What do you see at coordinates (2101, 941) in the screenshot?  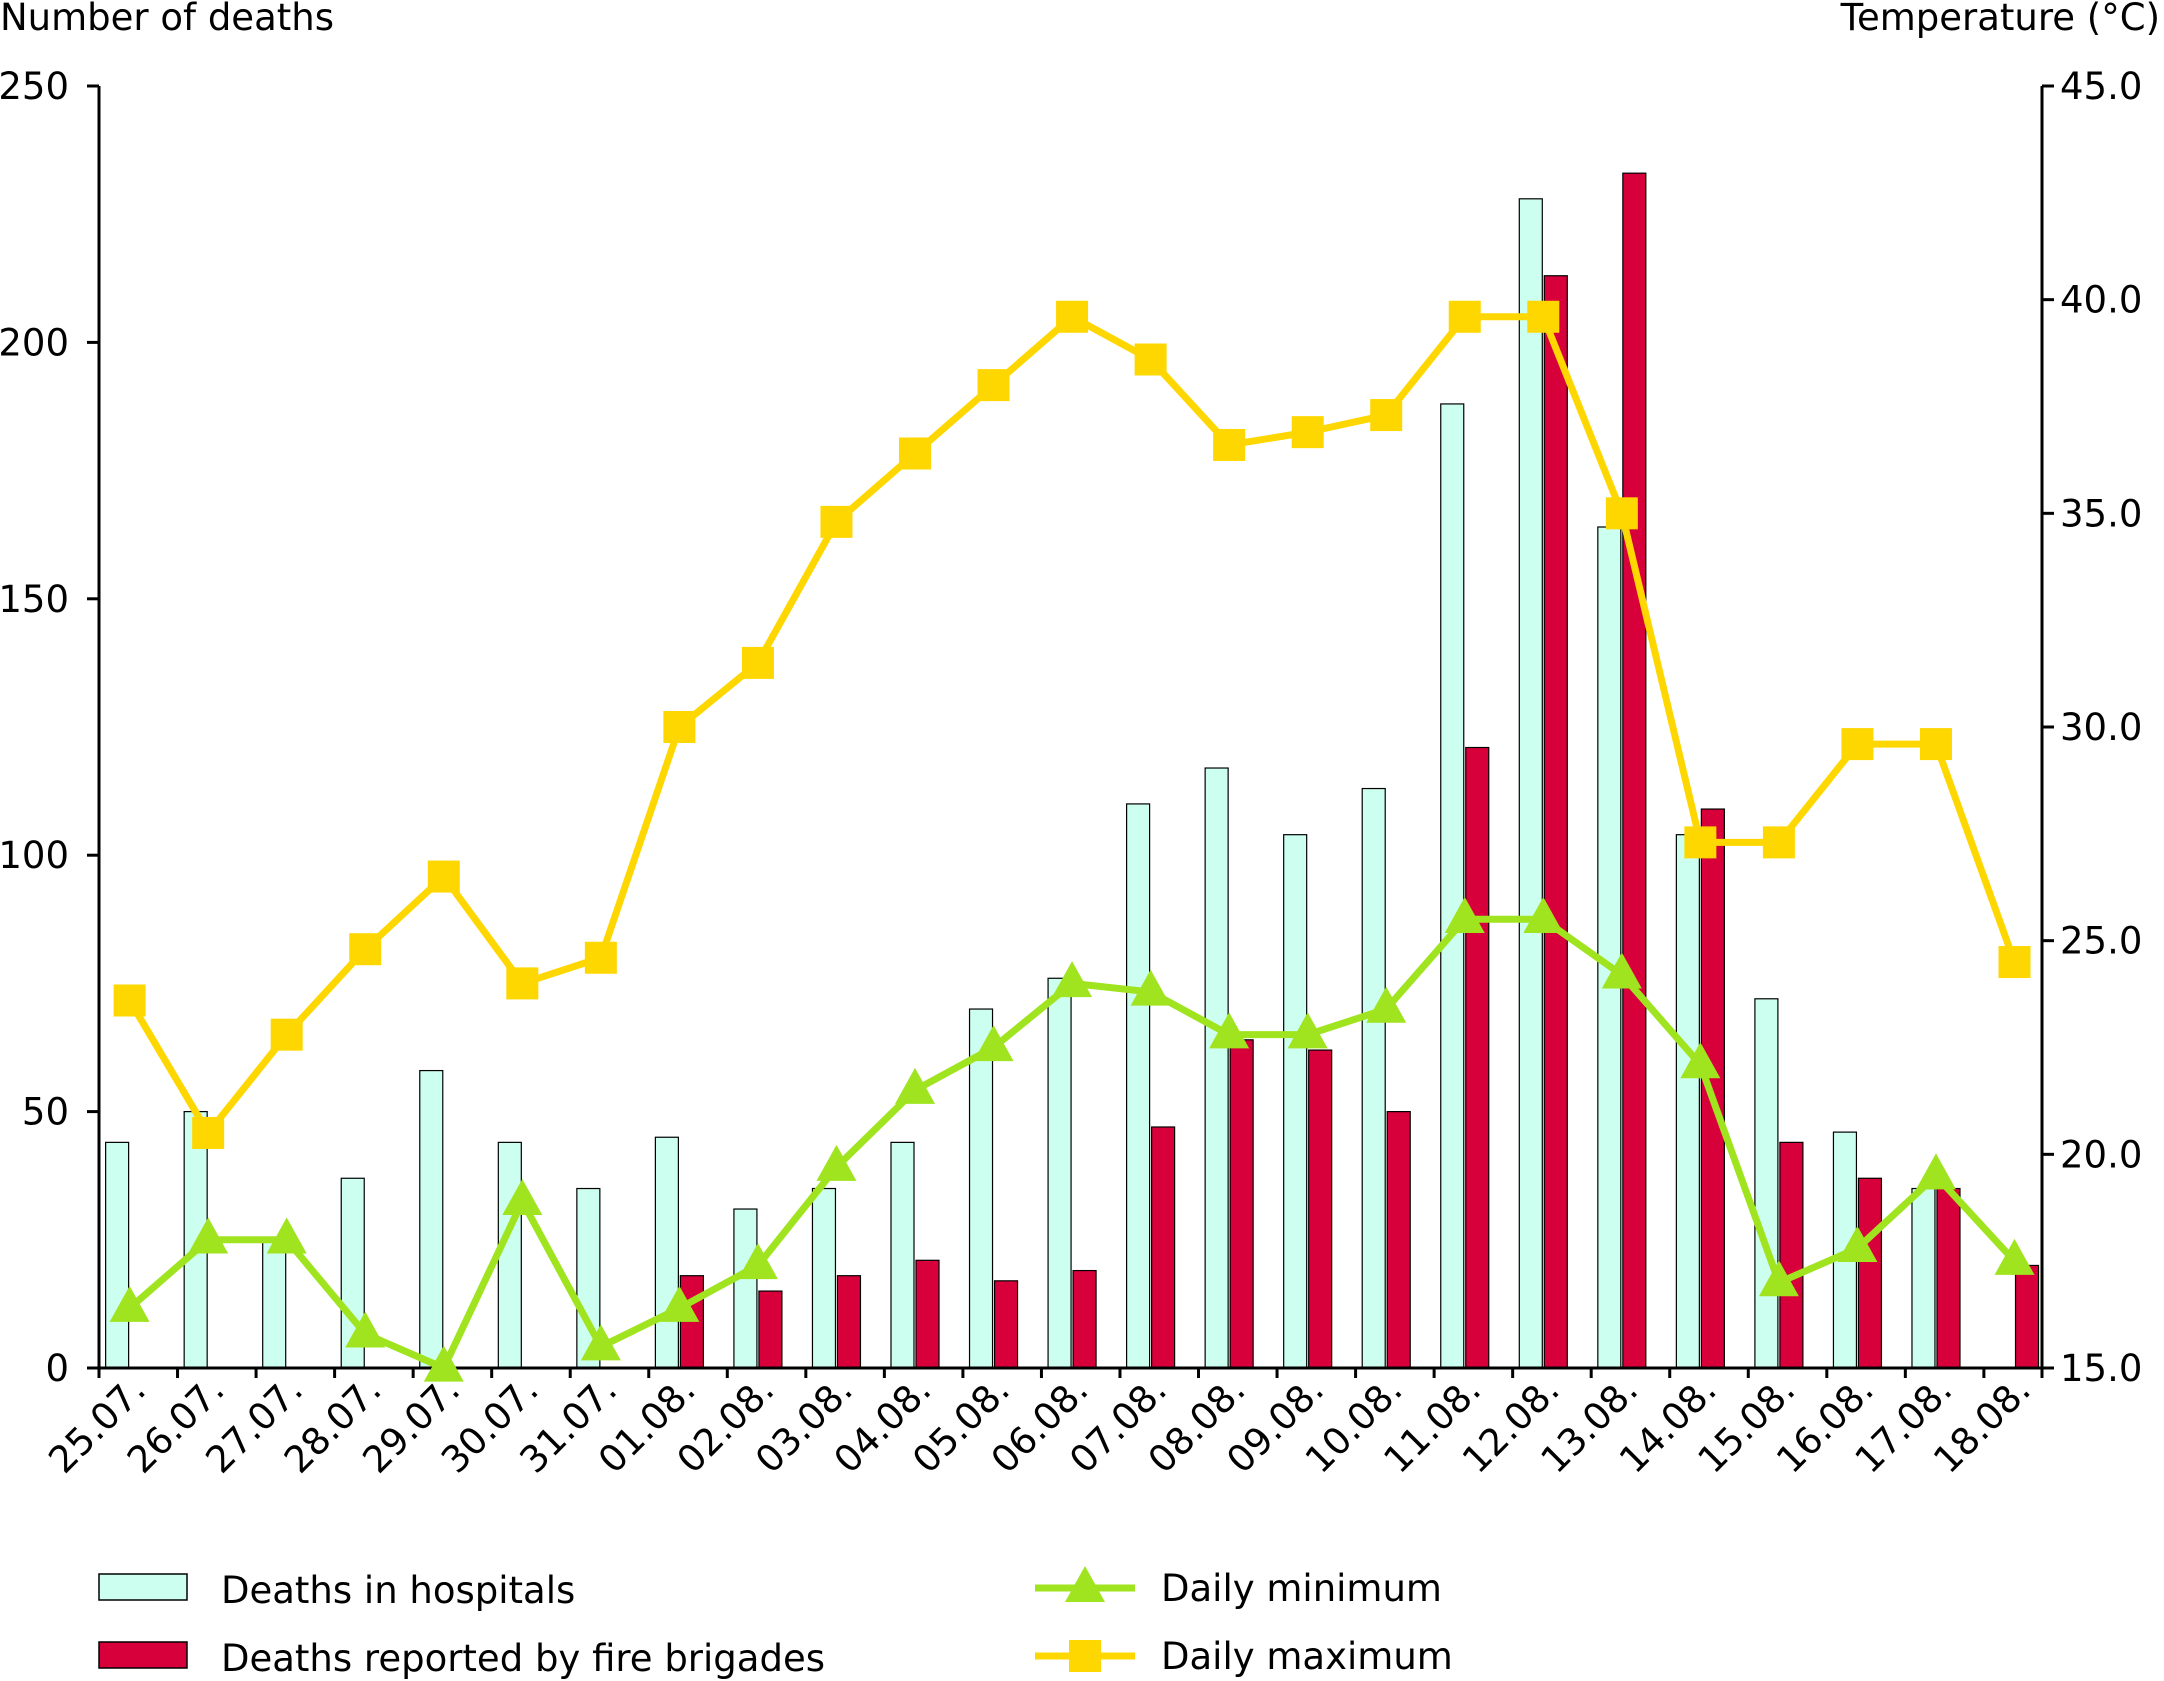 I see `right-tick-label: 25.0` at bounding box center [2101, 941].